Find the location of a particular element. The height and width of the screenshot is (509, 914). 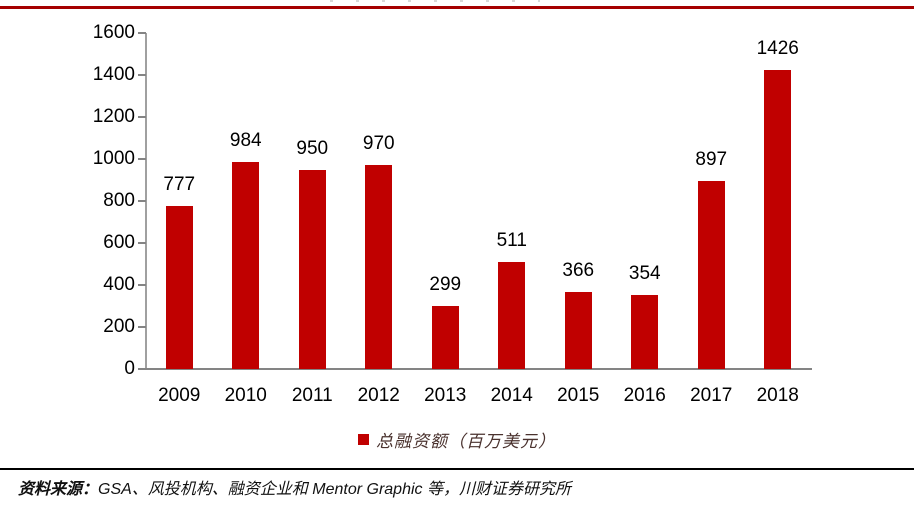

x-axis-line is located at coordinates (478, 369).